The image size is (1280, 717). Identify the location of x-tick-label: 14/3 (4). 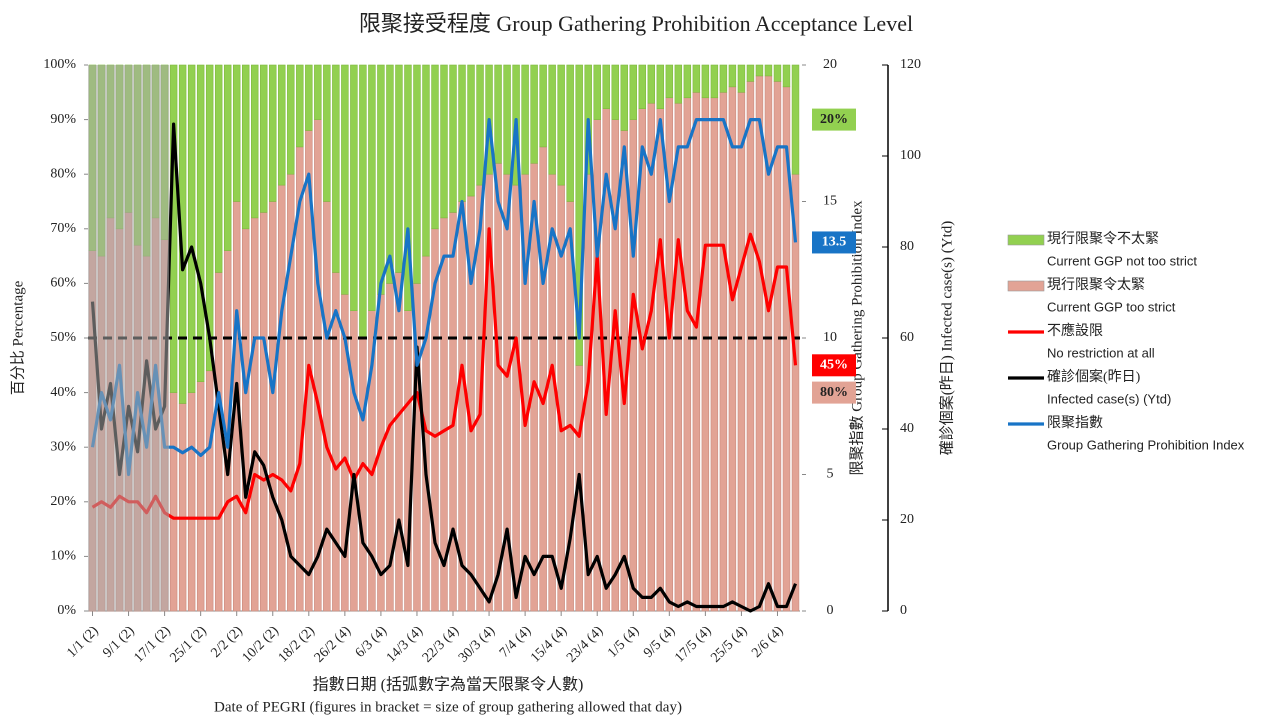
(405, 644).